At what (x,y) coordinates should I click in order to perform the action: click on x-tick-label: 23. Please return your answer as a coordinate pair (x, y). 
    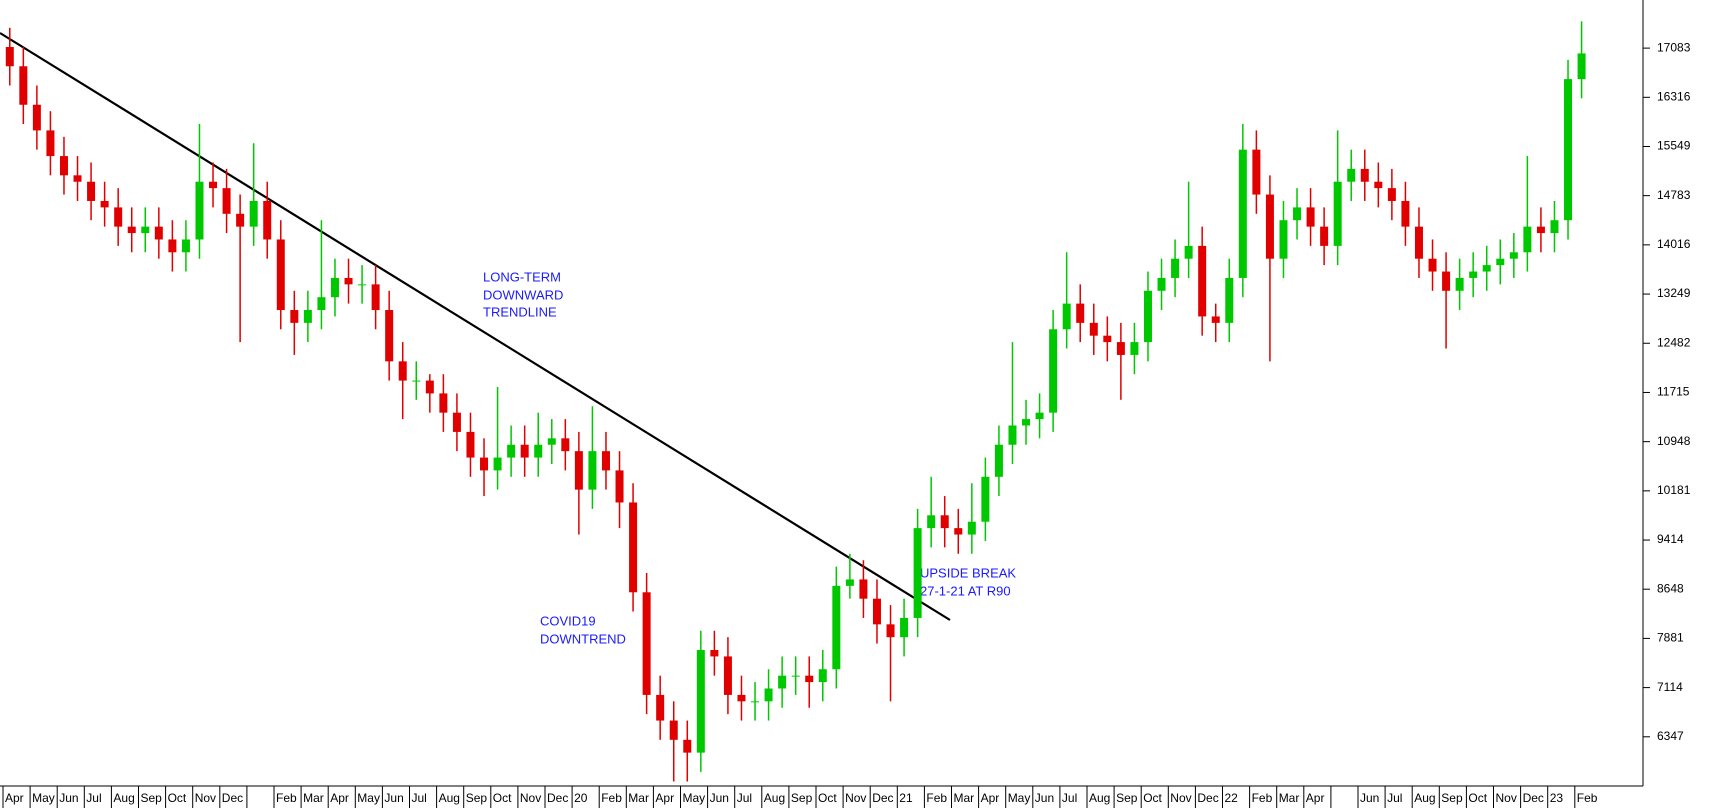
    Looking at the image, I should click on (1557, 798).